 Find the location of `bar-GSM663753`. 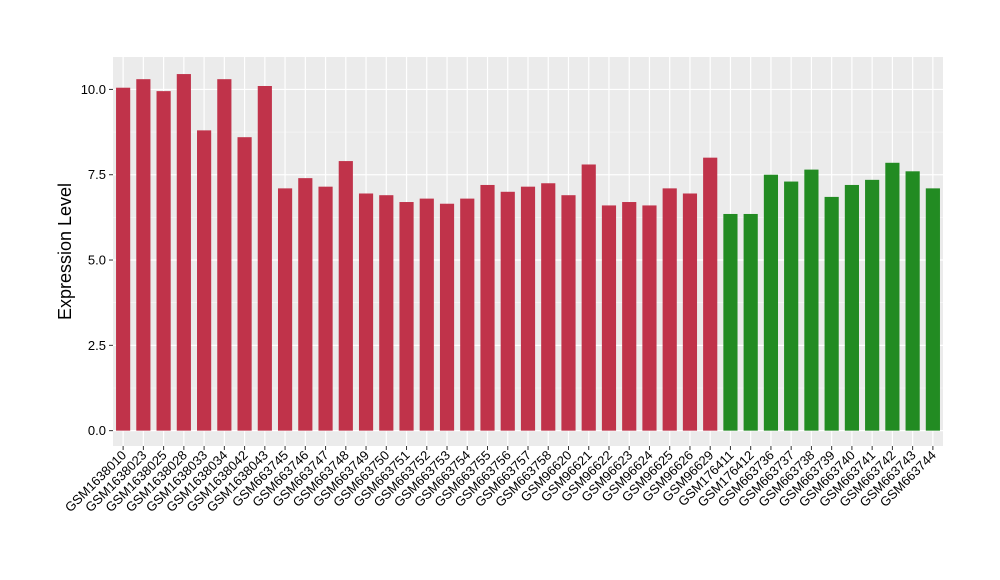

bar-GSM663753 is located at coordinates (447, 317).